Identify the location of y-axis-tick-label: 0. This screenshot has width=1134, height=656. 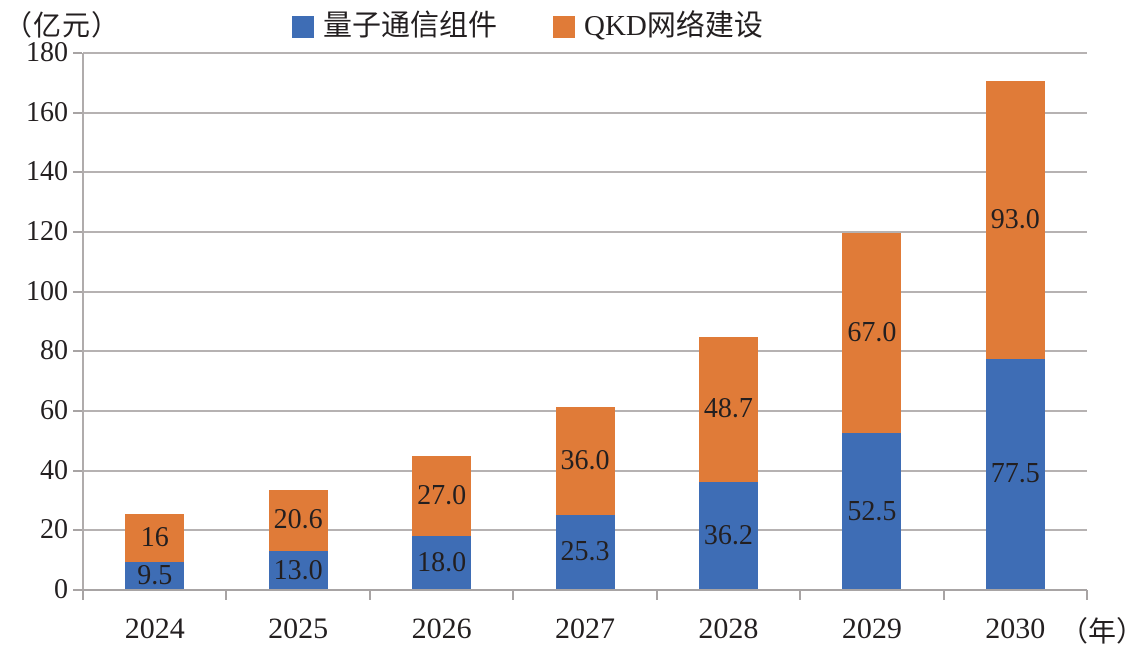
(61, 589).